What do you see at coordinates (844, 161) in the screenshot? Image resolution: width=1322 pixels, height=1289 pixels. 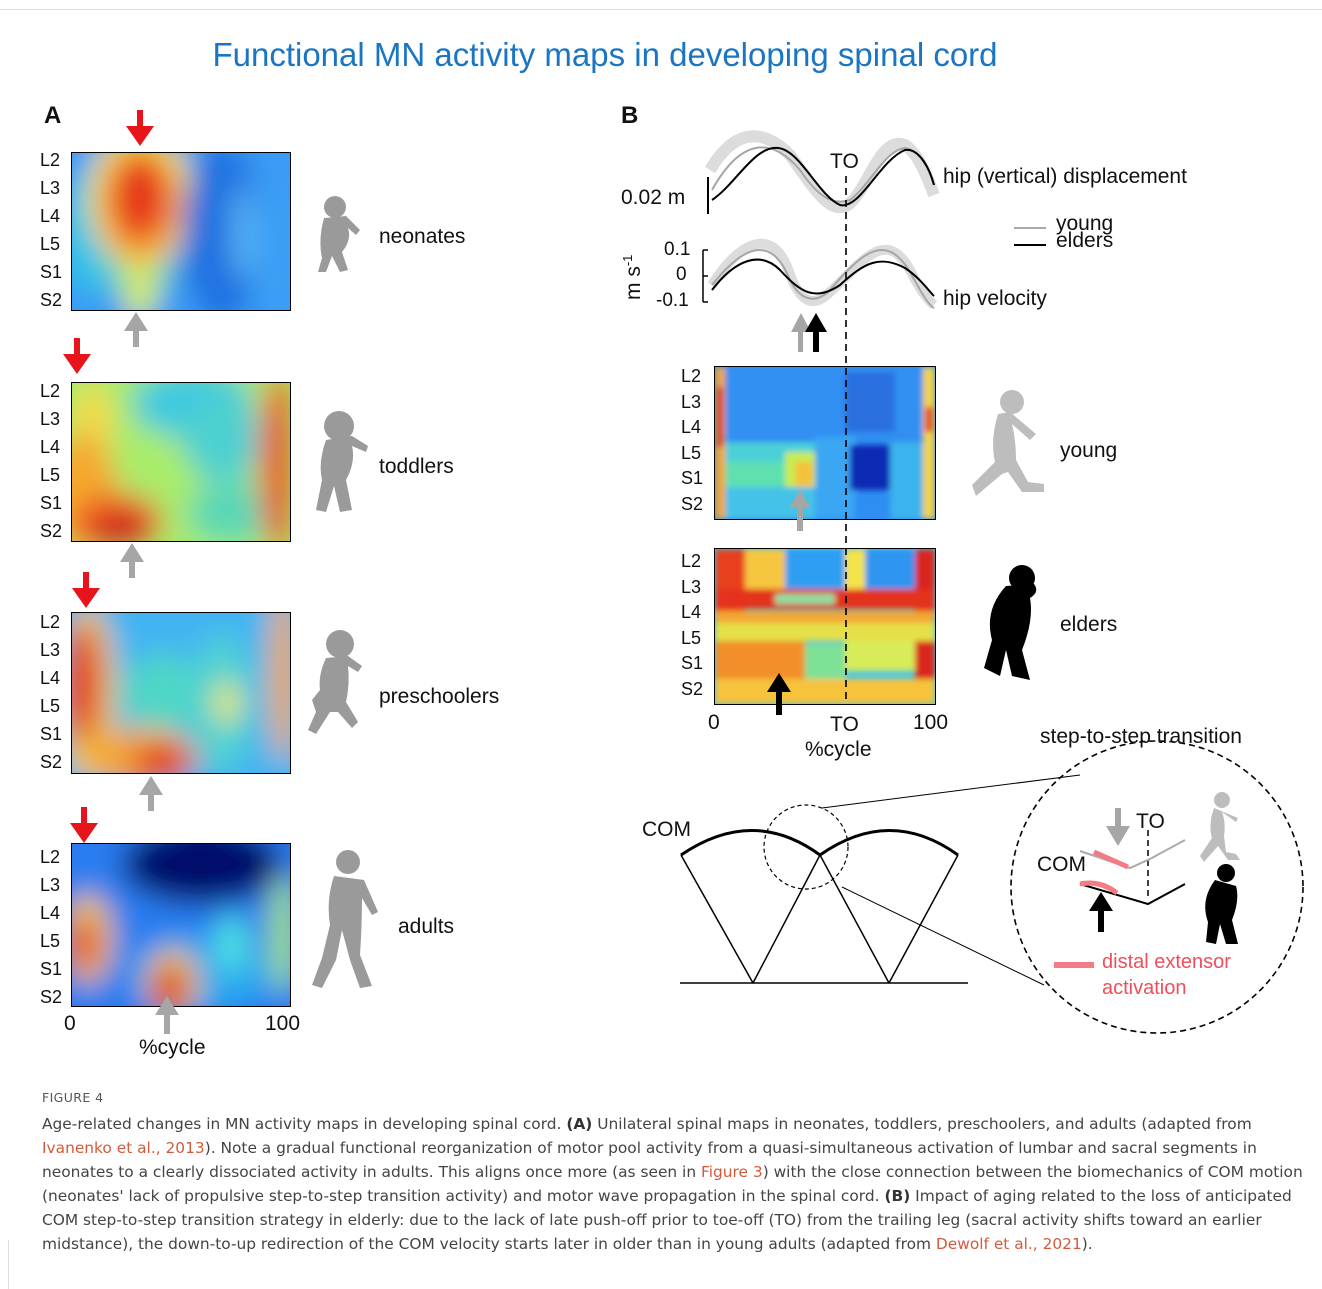 I see `to-label-top: TO` at bounding box center [844, 161].